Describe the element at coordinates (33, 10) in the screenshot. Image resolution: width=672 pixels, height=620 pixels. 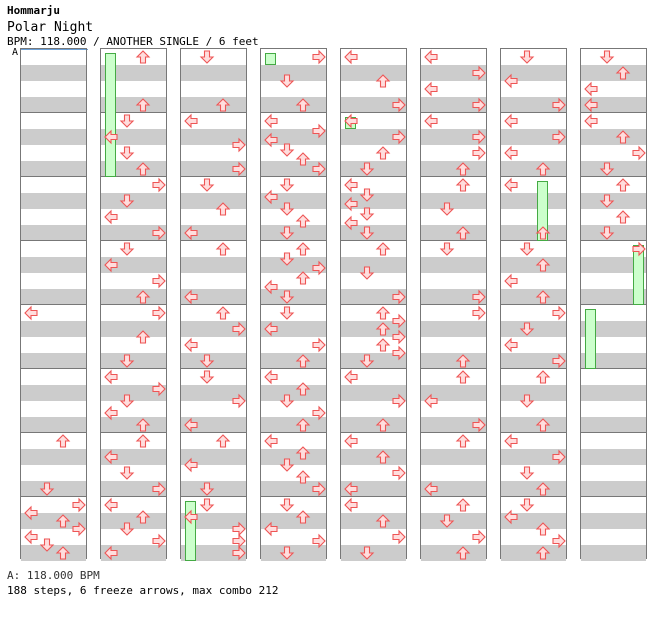
I see `song-artist: Hommarju` at that location.